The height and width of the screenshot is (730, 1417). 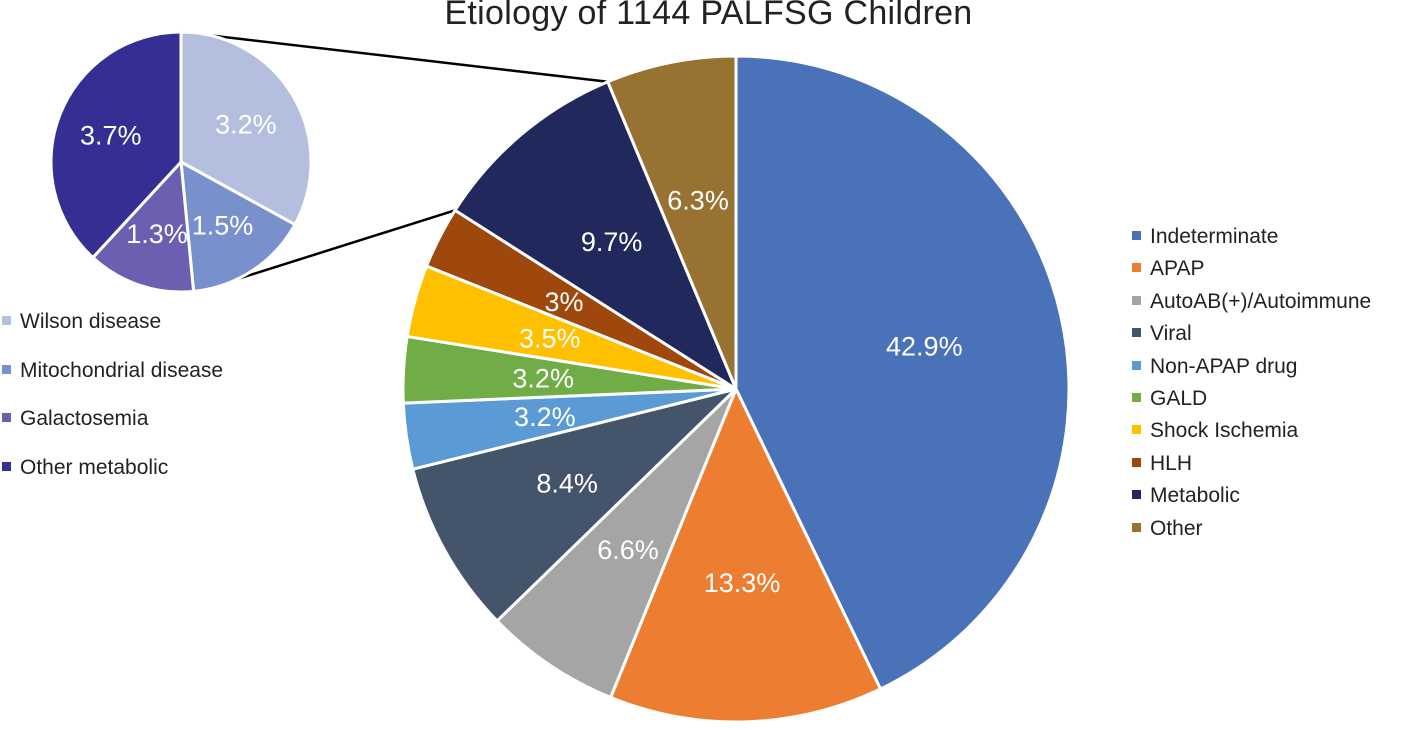 What do you see at coordinates (563, 302) in the screenshot?
I see `main-label-hlh: 3%` at bounding box center [563, 302].